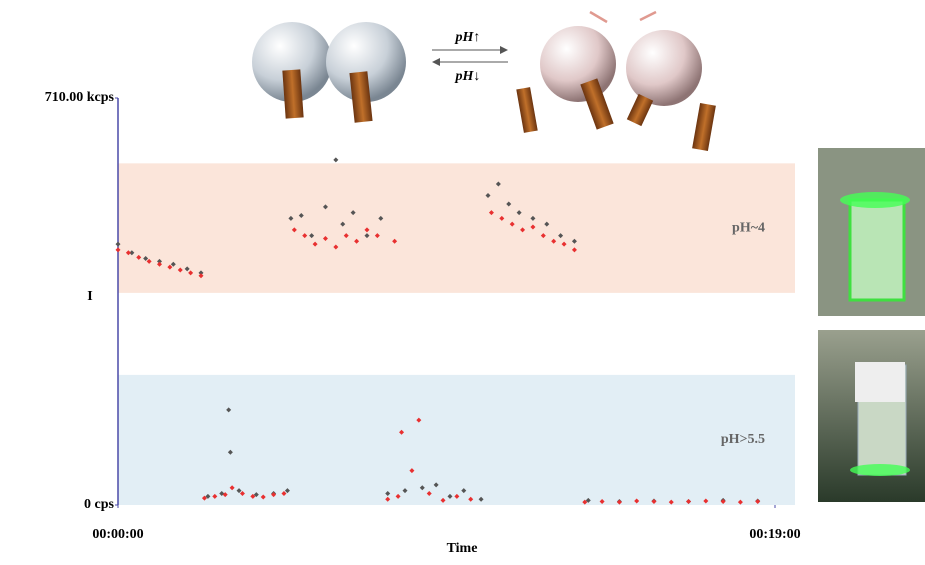 The height and width of the screenshot is (565, 925). I want to click on y-tick-label: 0 cps, so click(99, 504).